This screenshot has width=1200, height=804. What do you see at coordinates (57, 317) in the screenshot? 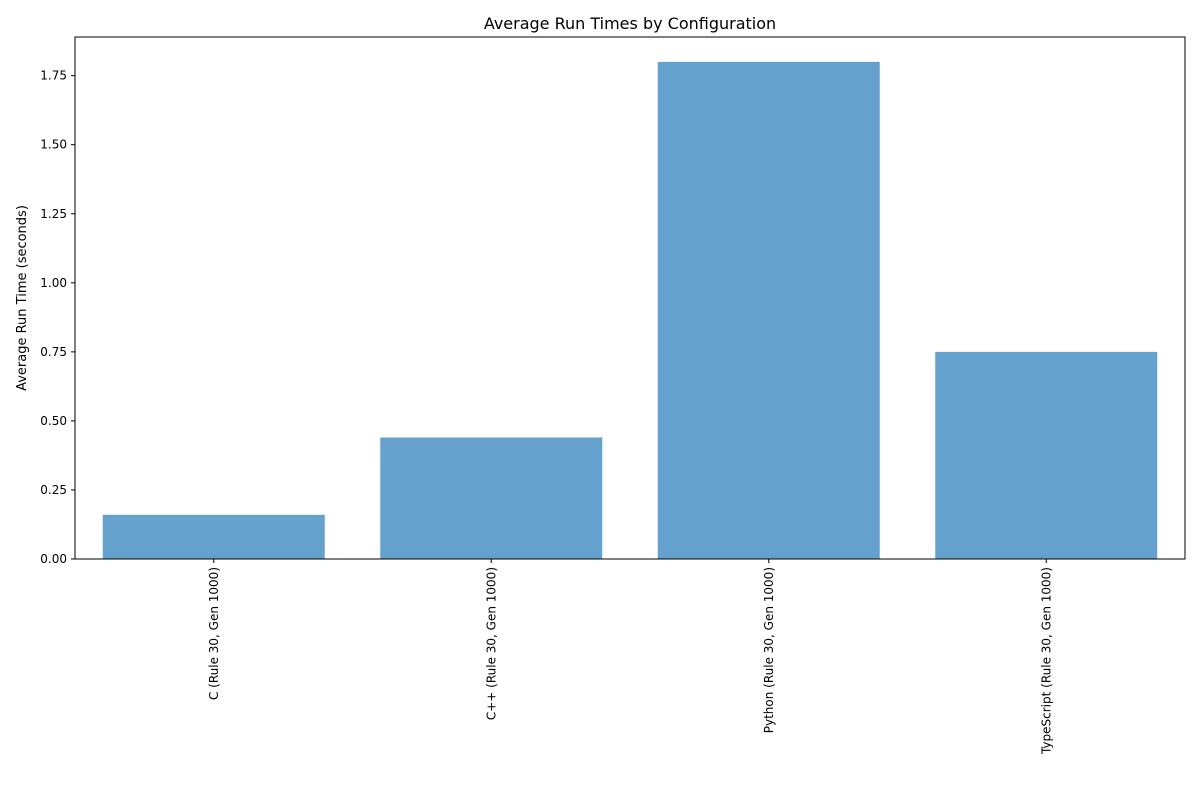
I see `y-axis-ticks: 0.00 0.25 0.50 0.75 1.00 1.25 1.50 1.75` at bounding box center [57, 317].